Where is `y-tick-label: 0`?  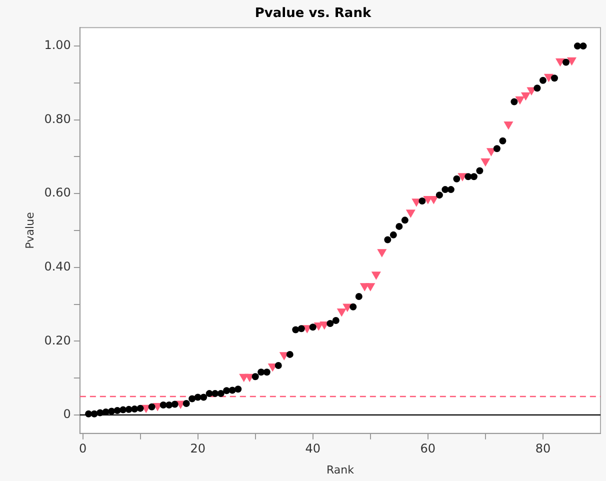
y-tick-label: 0 is located at coordinates (67, 414).